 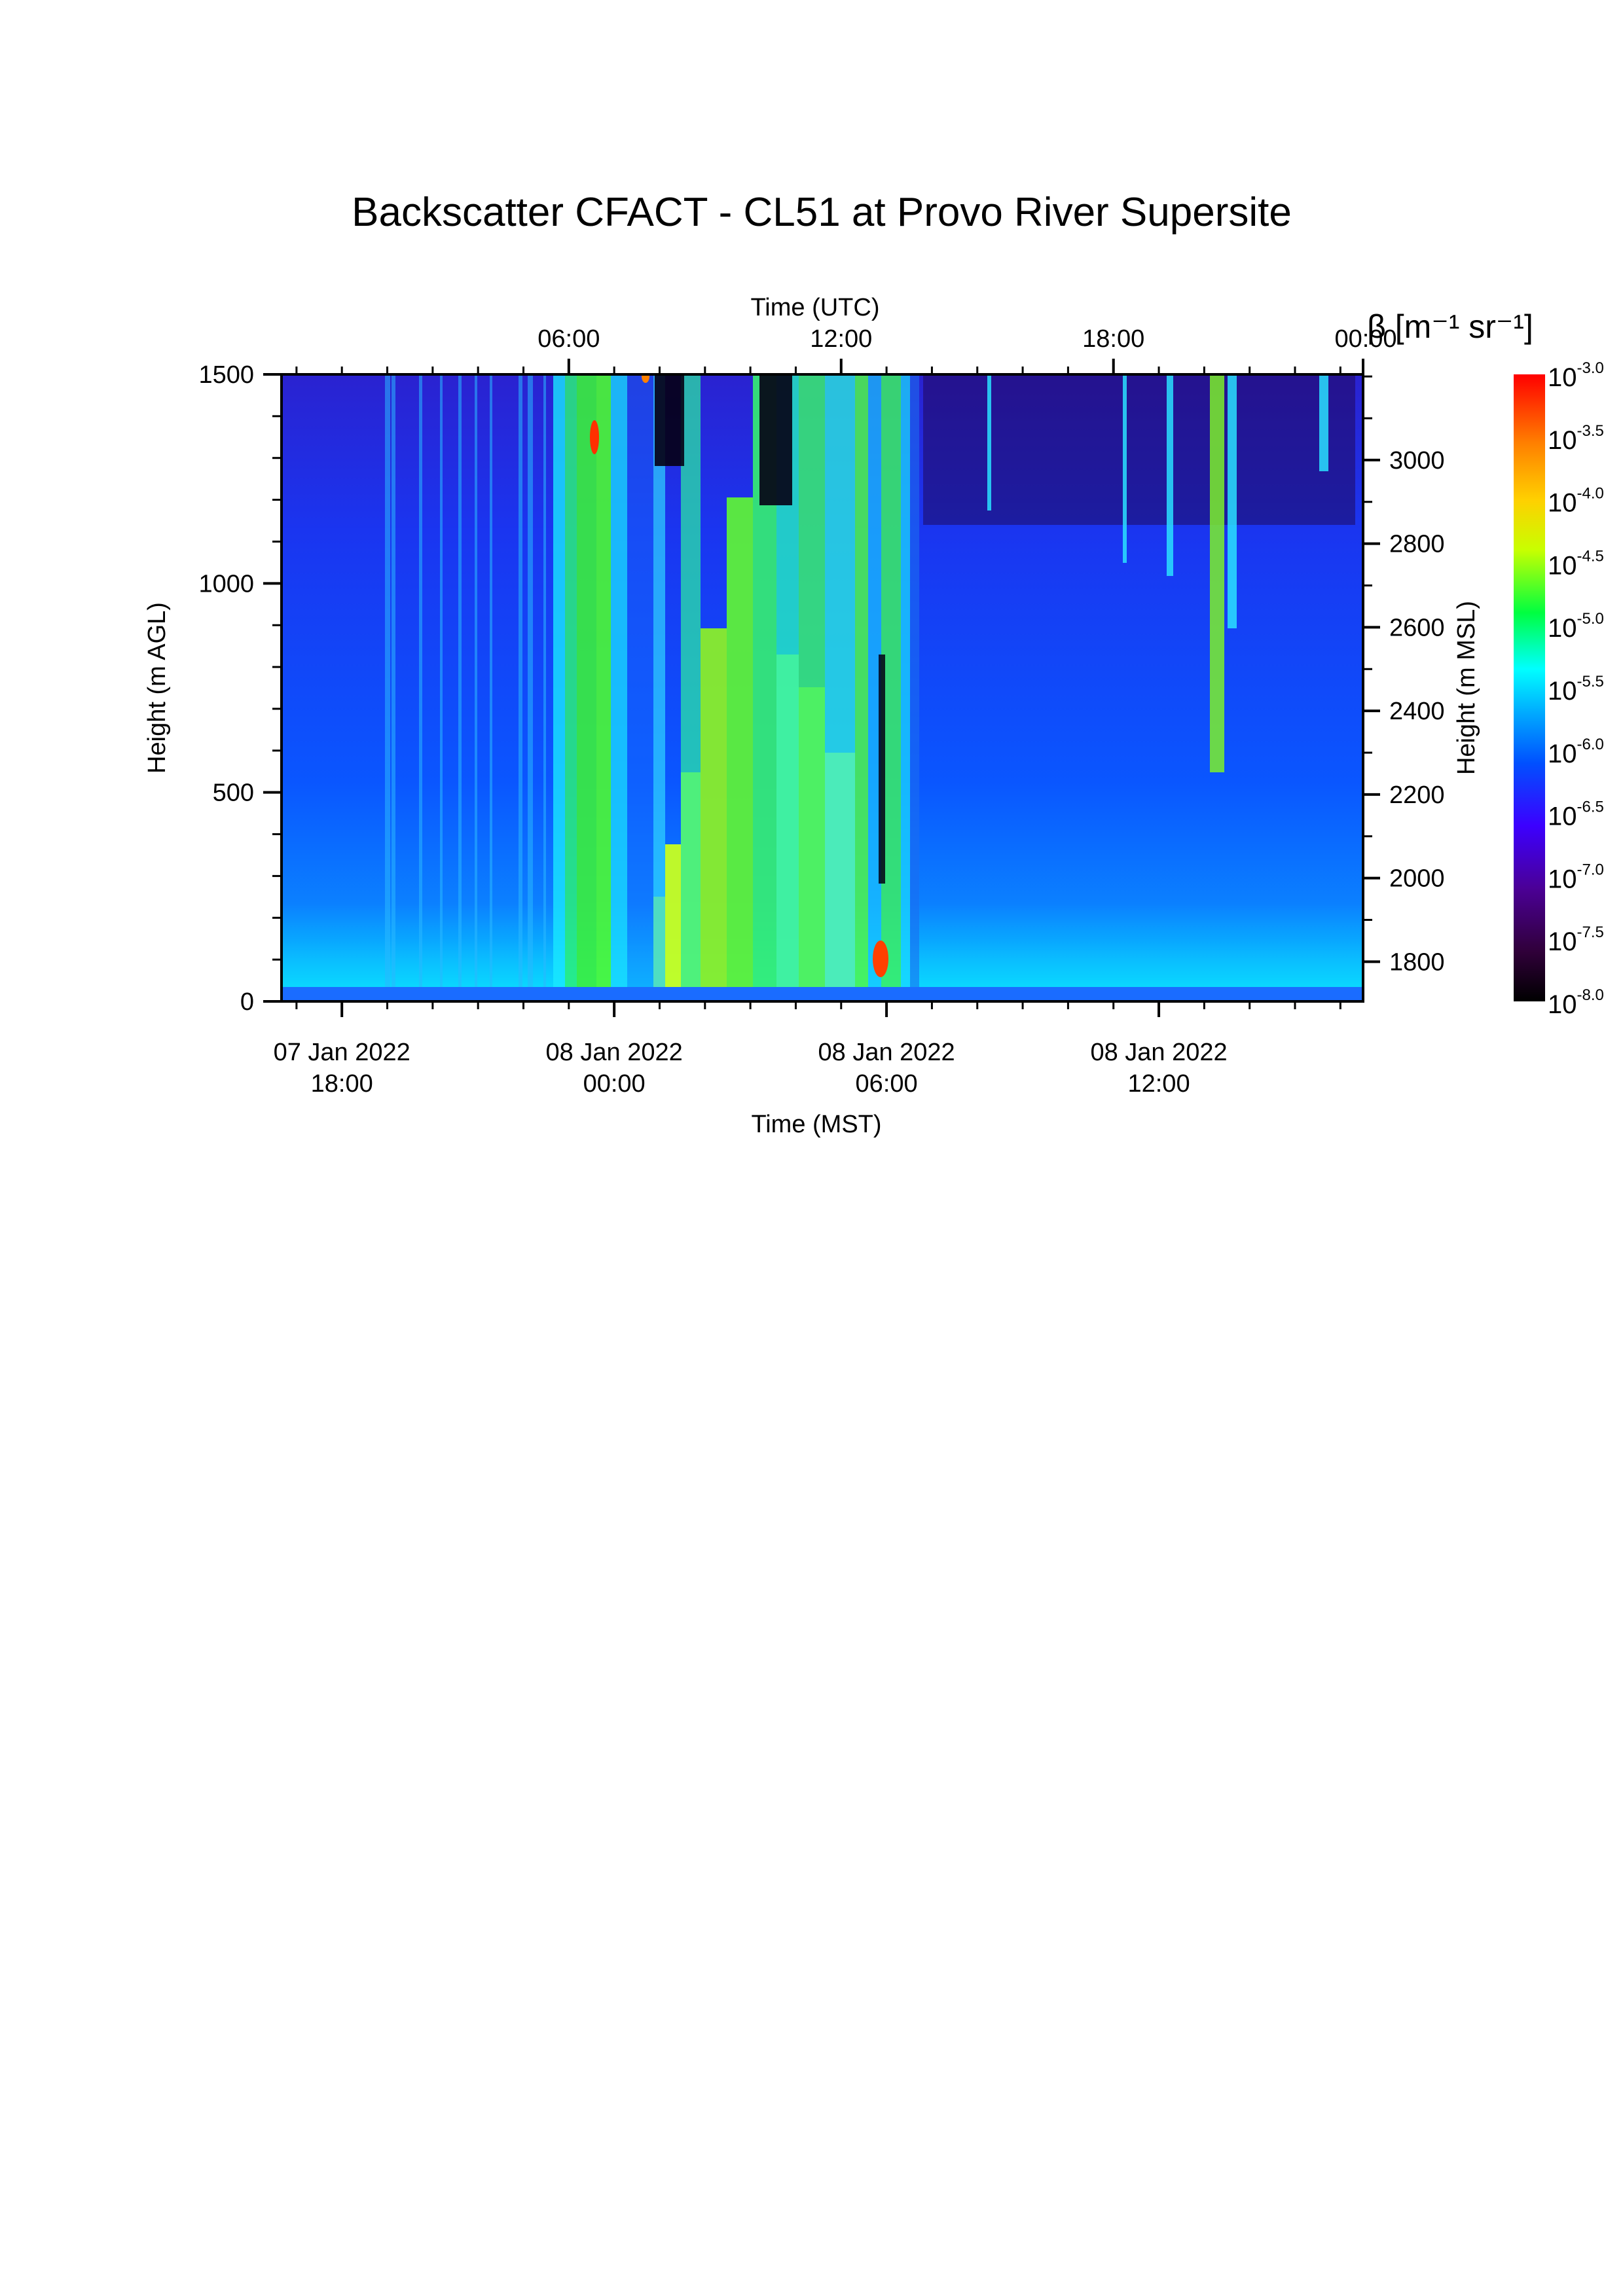 I want to click on colorbar-tick-label: 10-5.0, so click(x=1576, y=626).